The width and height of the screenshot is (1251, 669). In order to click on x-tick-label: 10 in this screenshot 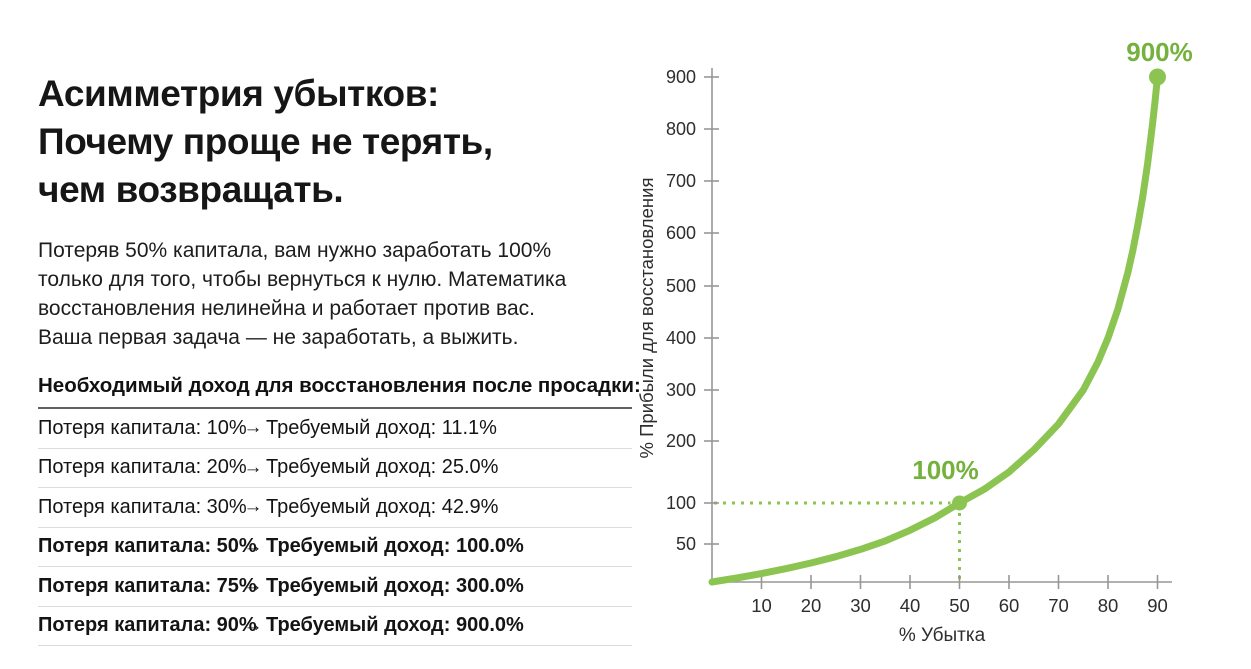, I will do `click(761, 605)`.